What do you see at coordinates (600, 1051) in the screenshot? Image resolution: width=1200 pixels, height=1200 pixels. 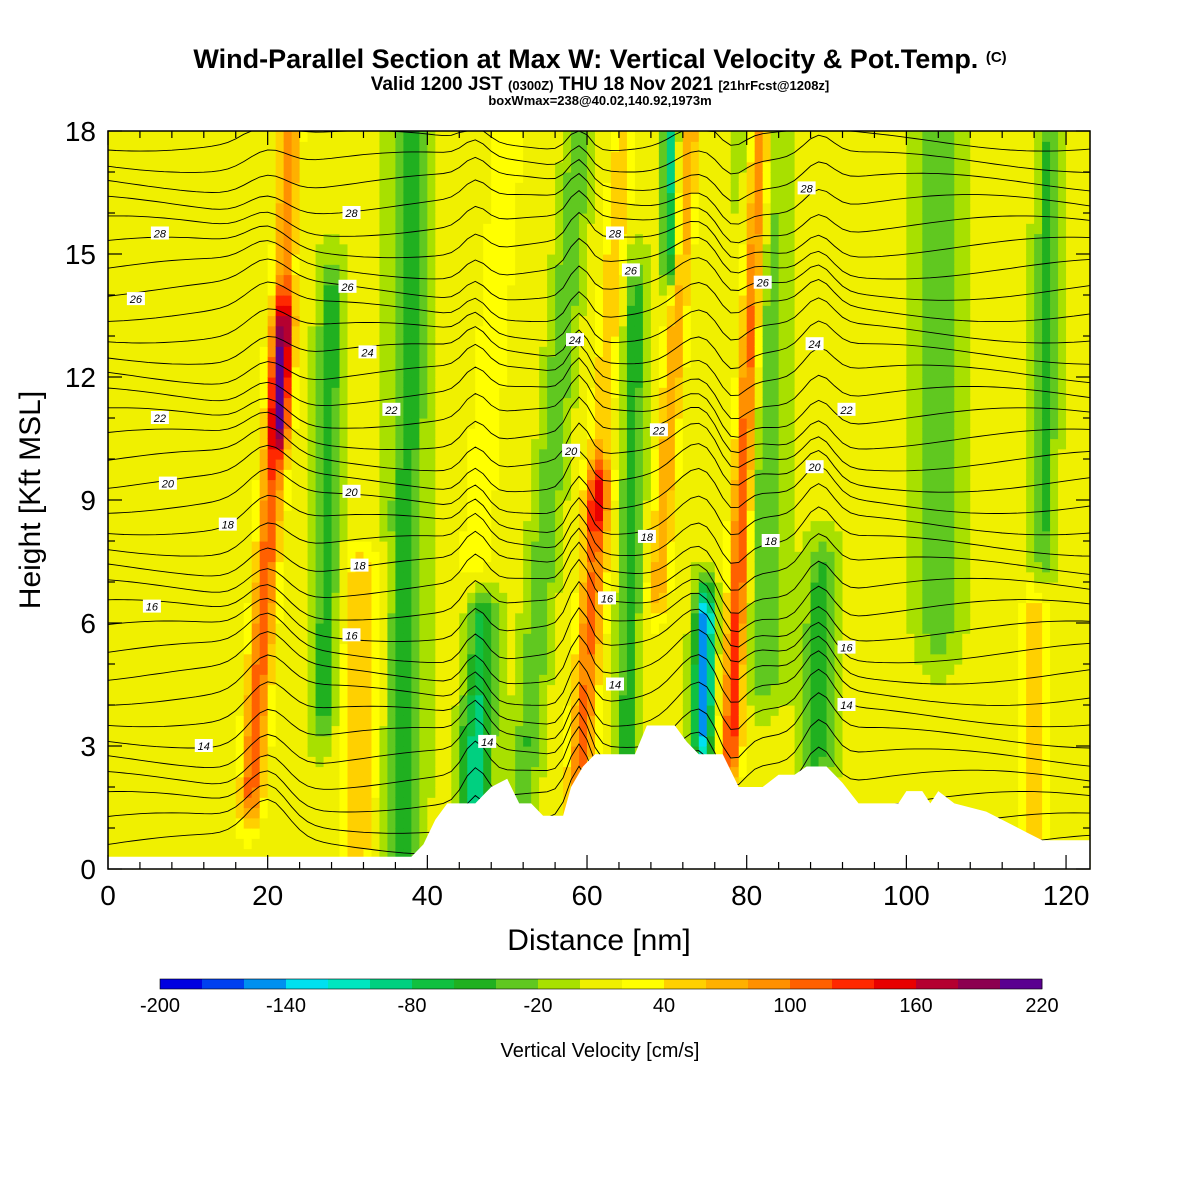 I see `colorbar-title: Vertical Velocity [cm/s]` at bounding box center [600, 1051].